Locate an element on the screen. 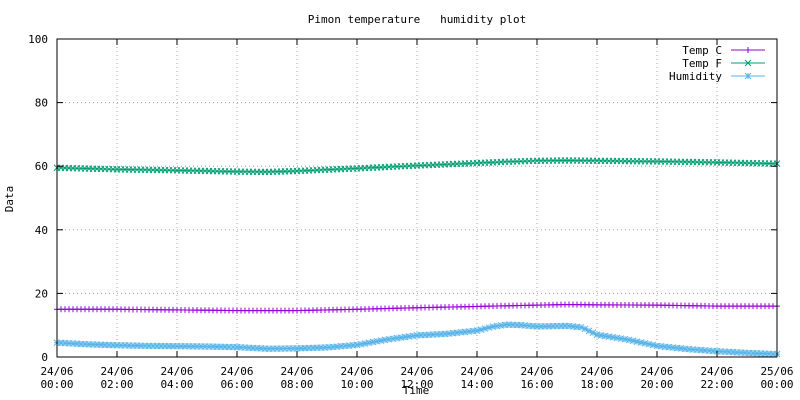 This screenshot has height=400, width=800. x-axis-label: Time is located at coordinates (416, 390).